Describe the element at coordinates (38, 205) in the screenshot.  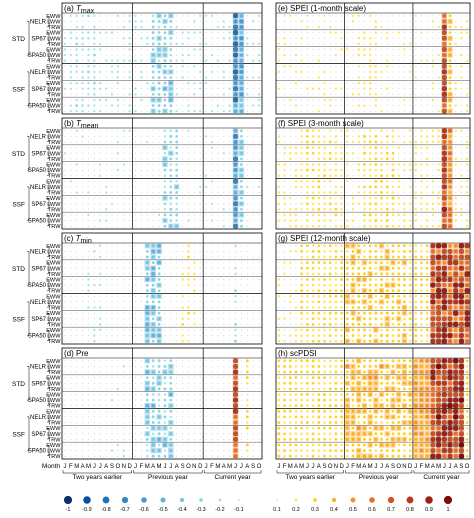
I see `row-label-method: SP67` at that location.